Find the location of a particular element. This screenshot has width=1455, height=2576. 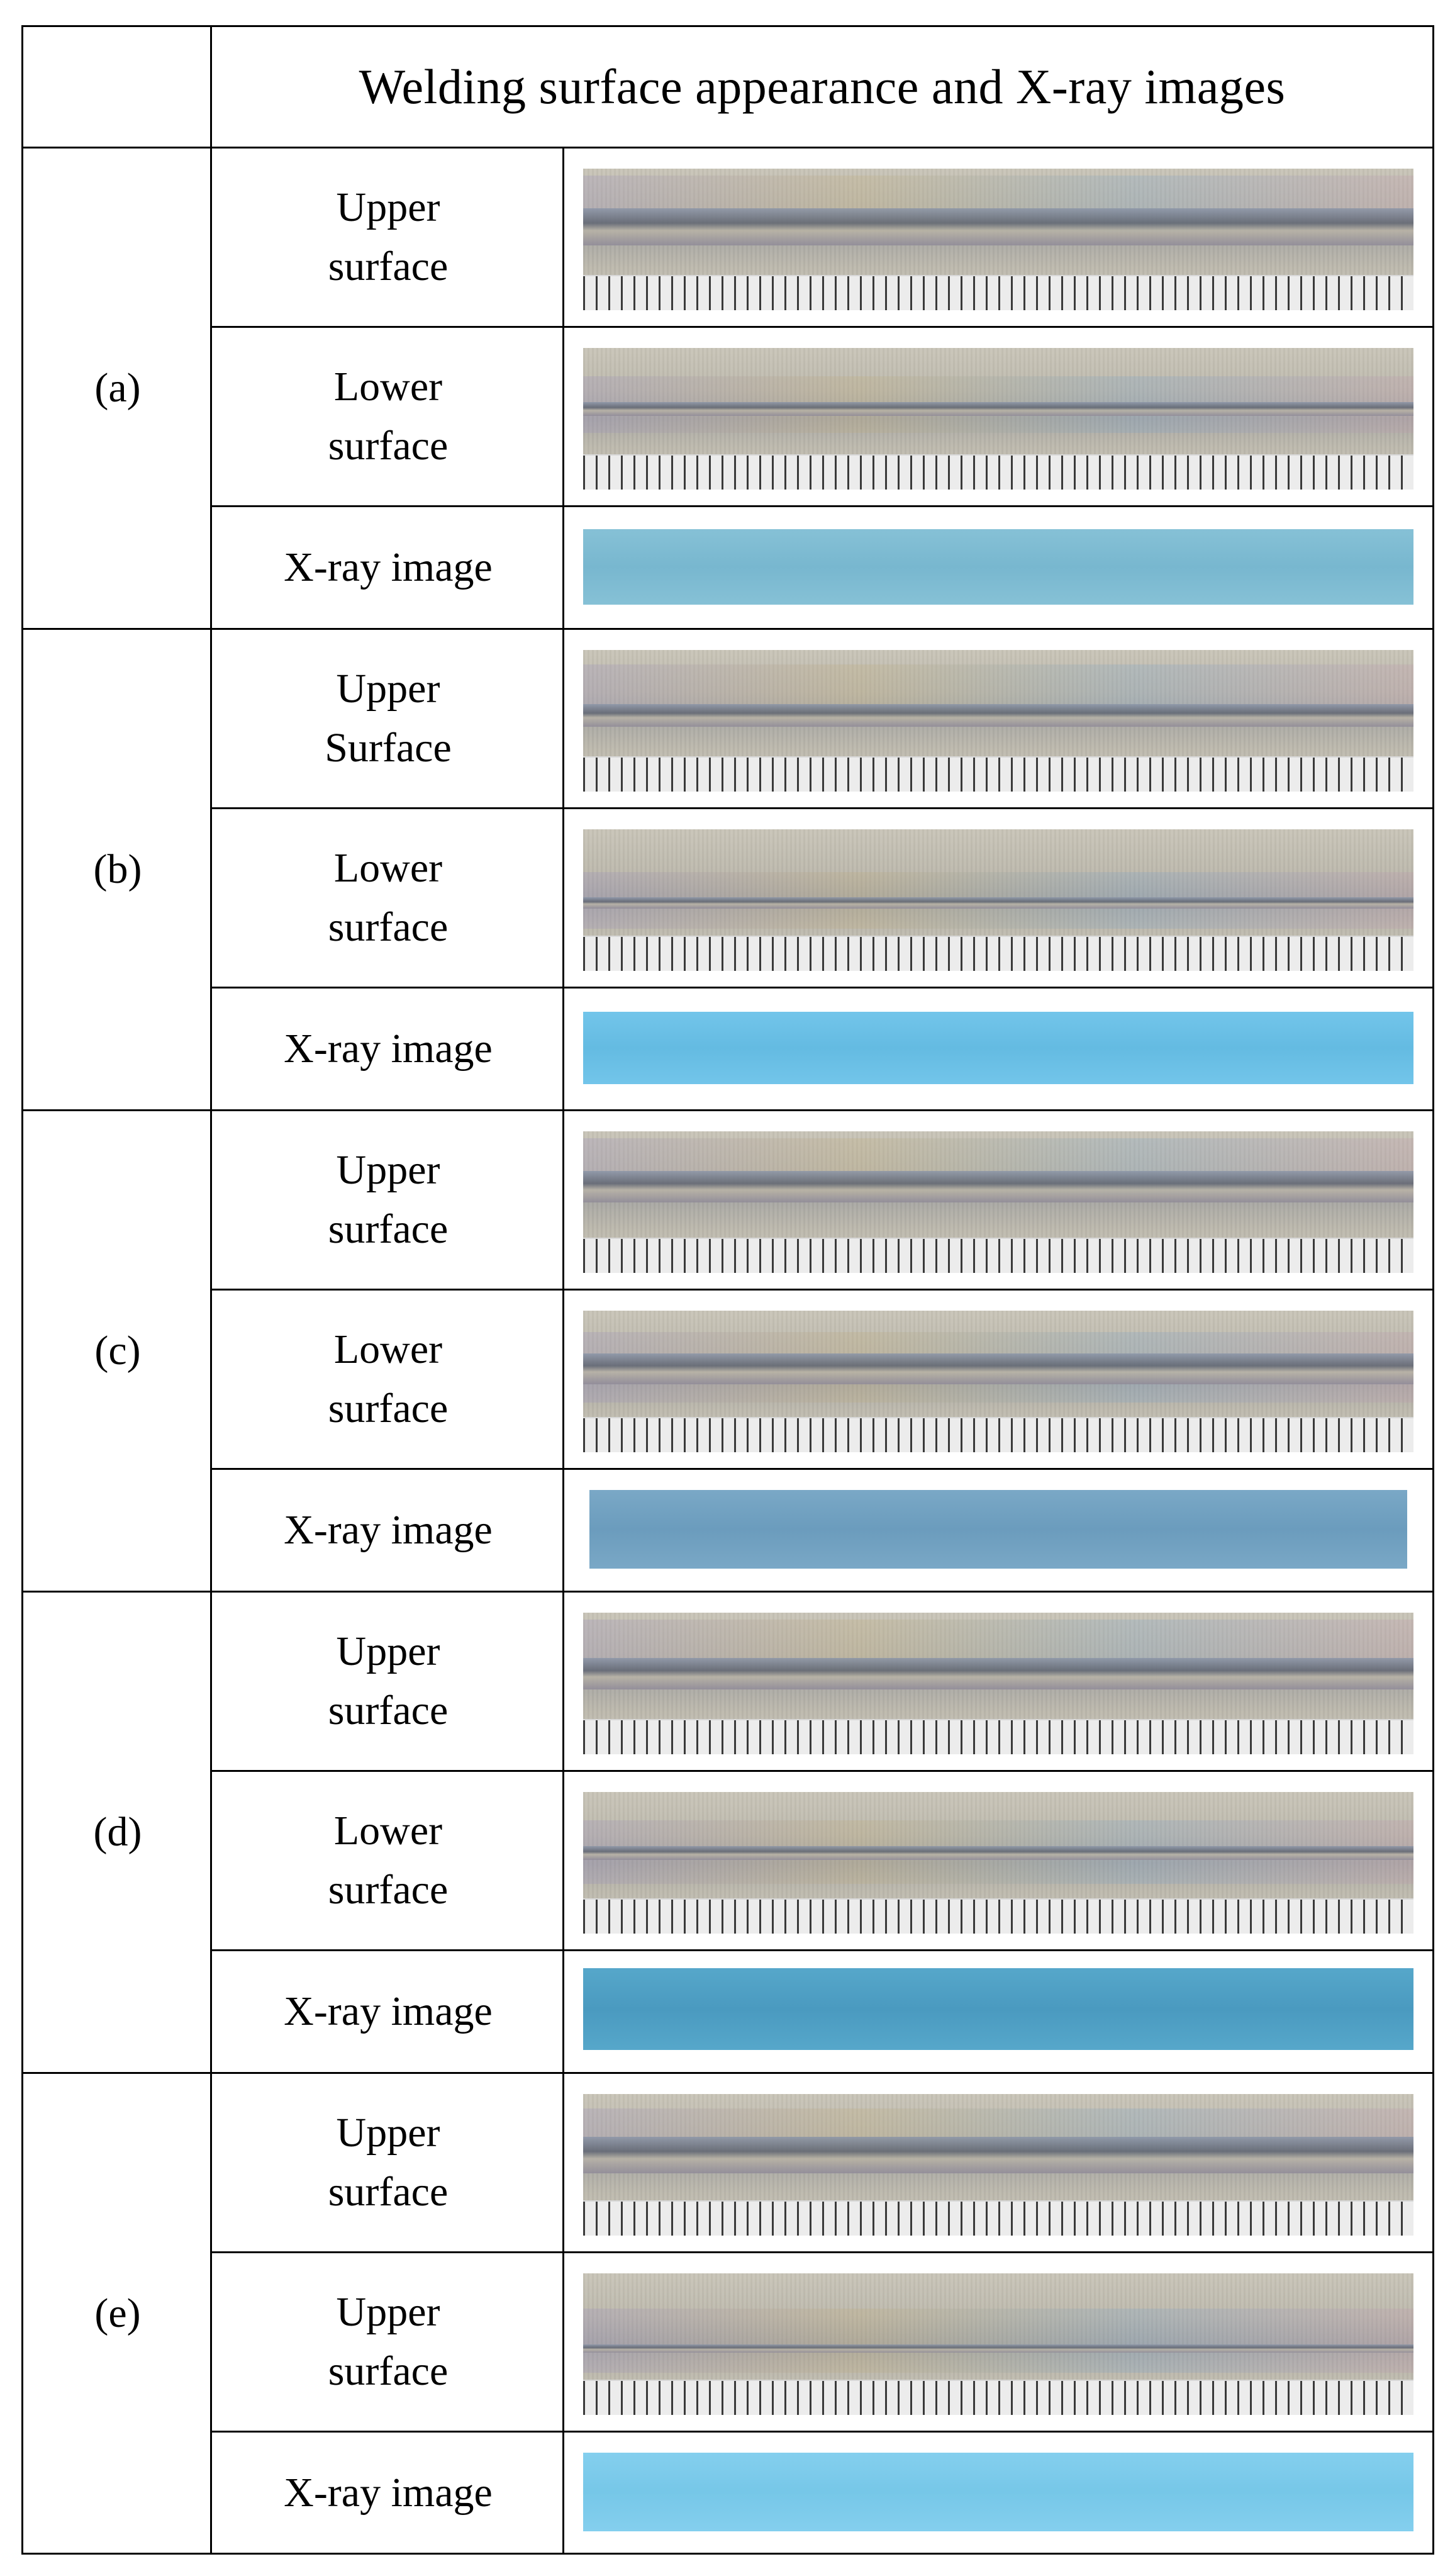

row-label-upper-2: Upper surface is located at coordinates (388, 2341).